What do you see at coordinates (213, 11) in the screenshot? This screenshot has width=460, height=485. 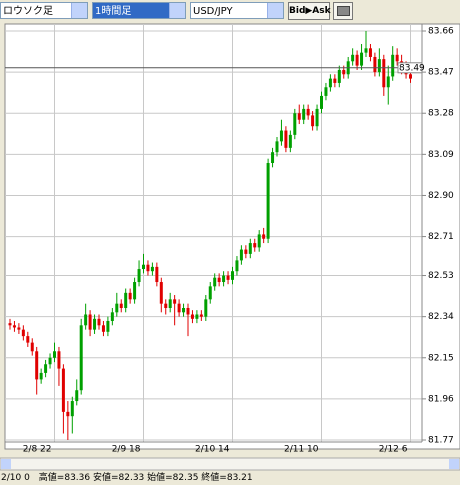 I see `pair-text: USD/JPY` at bounding box center [213, 11].